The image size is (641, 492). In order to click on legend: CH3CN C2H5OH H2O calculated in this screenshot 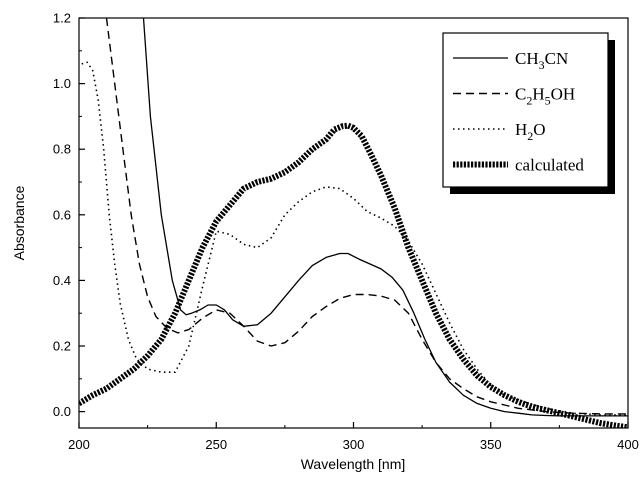, I will do `click(528, 113)`.